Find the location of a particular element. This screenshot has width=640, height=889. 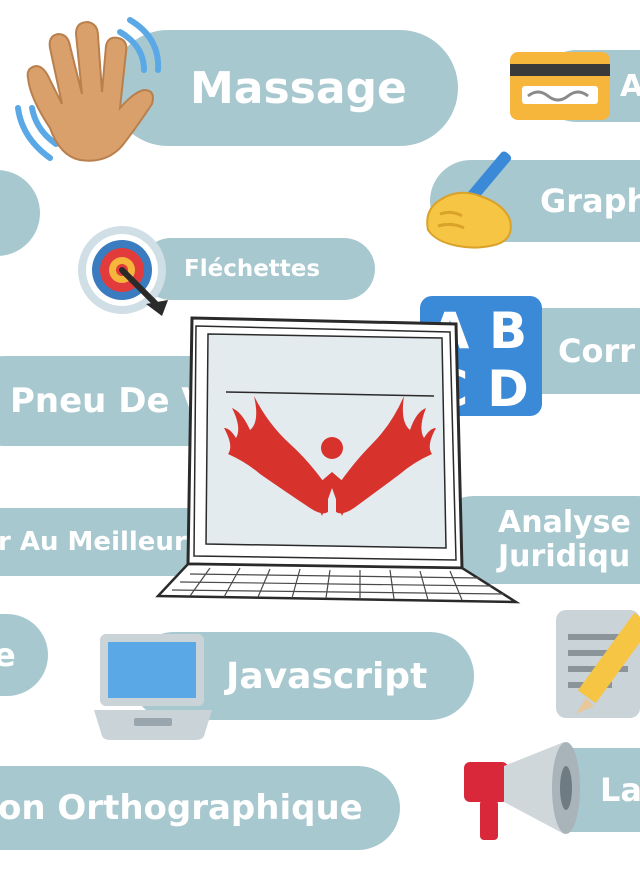

writing-hand-icon is located at coordinates (469, 200).